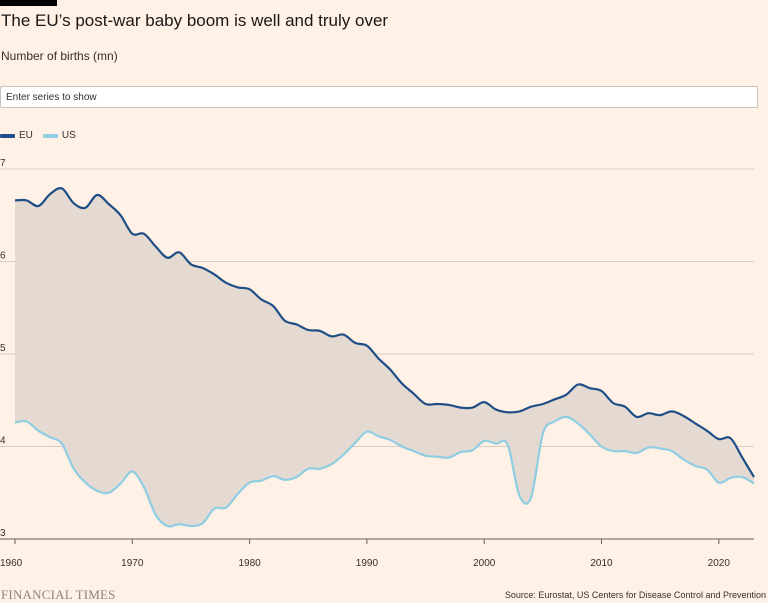 This screenshot has width=768, height=603. I want to click on x-tick-label-1980: 1980, so click(249, 563).